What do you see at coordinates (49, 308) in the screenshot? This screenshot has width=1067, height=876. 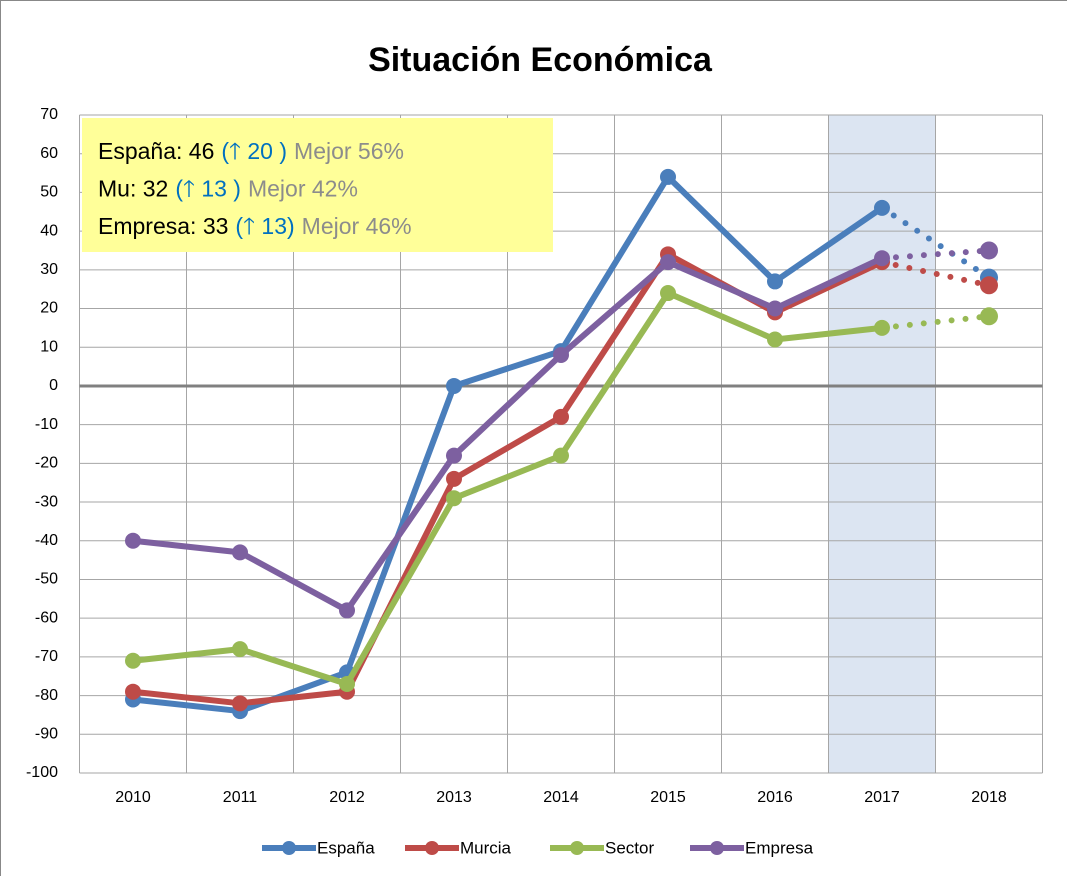 I see `y-tick-label: 20` at bounding box center [49, 308].